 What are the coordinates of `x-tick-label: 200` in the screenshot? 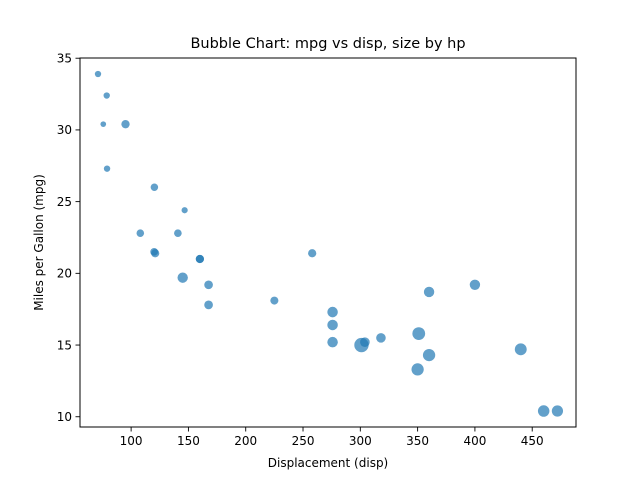 It's located at (245, 441).